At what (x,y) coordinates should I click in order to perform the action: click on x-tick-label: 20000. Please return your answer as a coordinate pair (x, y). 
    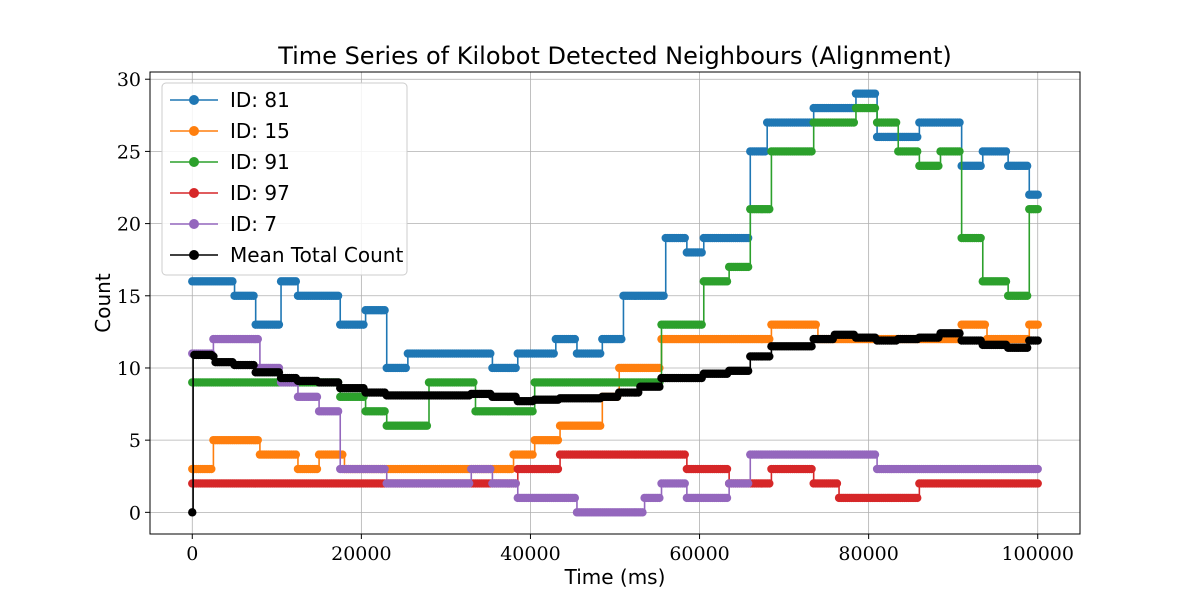
    Looking at the image, I should click on (361, 554).